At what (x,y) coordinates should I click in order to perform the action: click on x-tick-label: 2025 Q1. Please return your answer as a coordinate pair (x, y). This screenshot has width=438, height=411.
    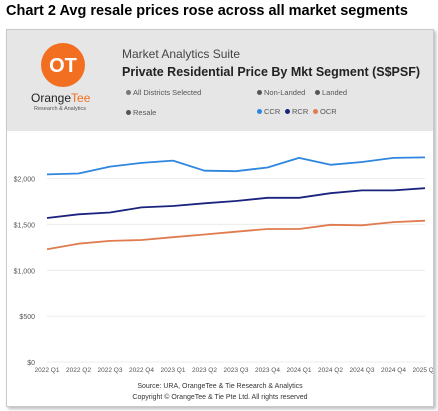
    Looking at the image, I should click on (423, 370).